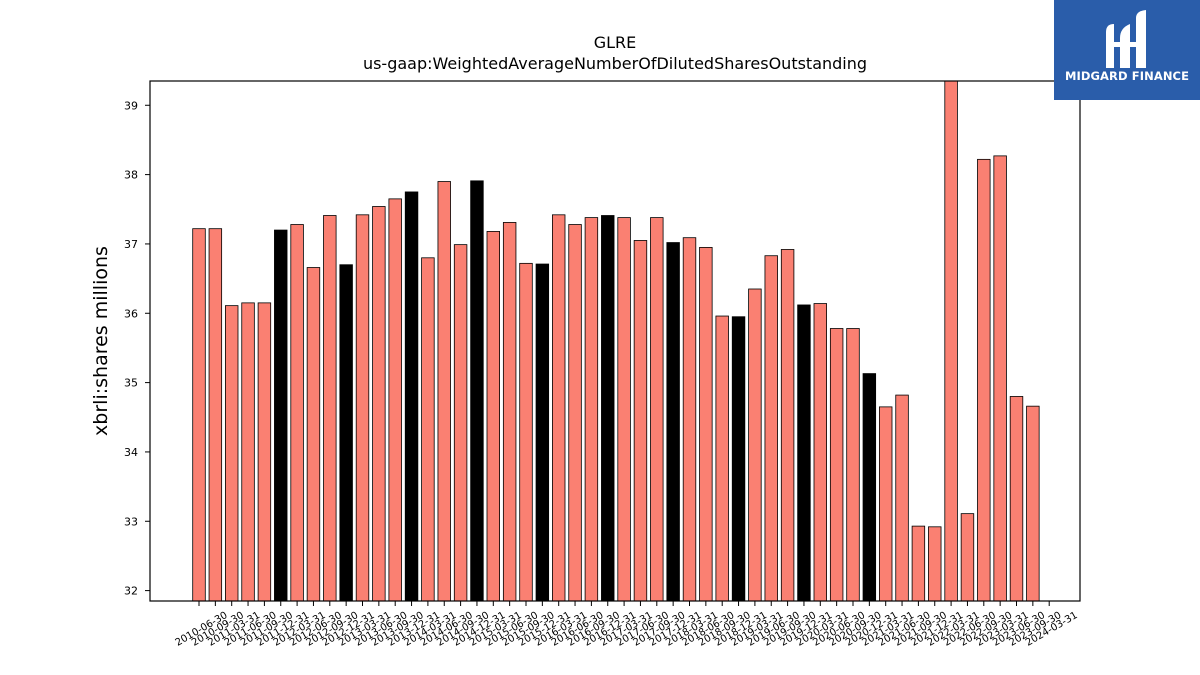  What do you see at coordinates (1127, 76) in the screenshot?
I see `logo-text: MIDGARD FINANCE` at bounding box center [1127, 76].